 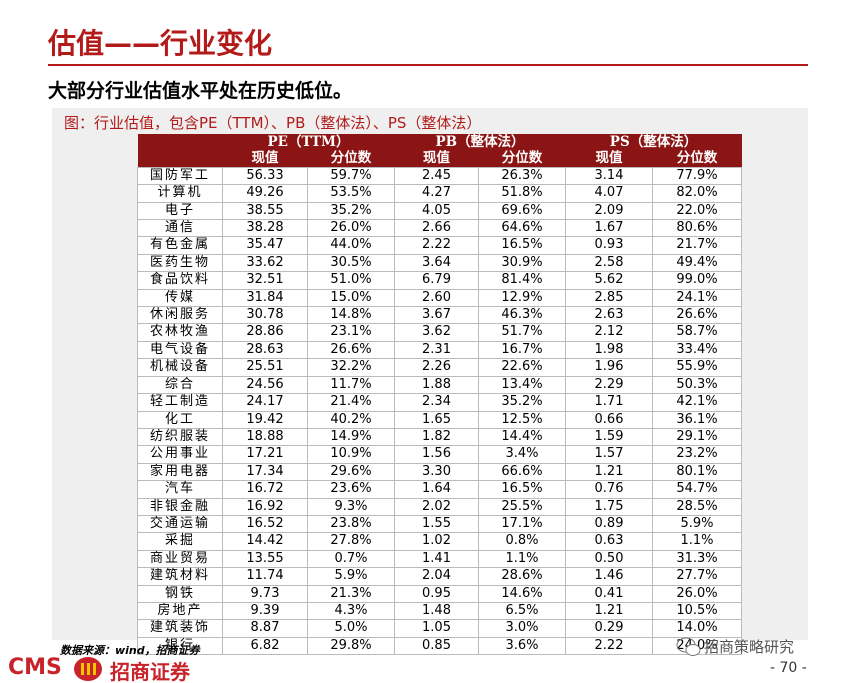 I want to click on data-row: 建筑材料 11.74 5.9% 2.04 28.6% 1.46 27.7%, so click(x=439, y=576).